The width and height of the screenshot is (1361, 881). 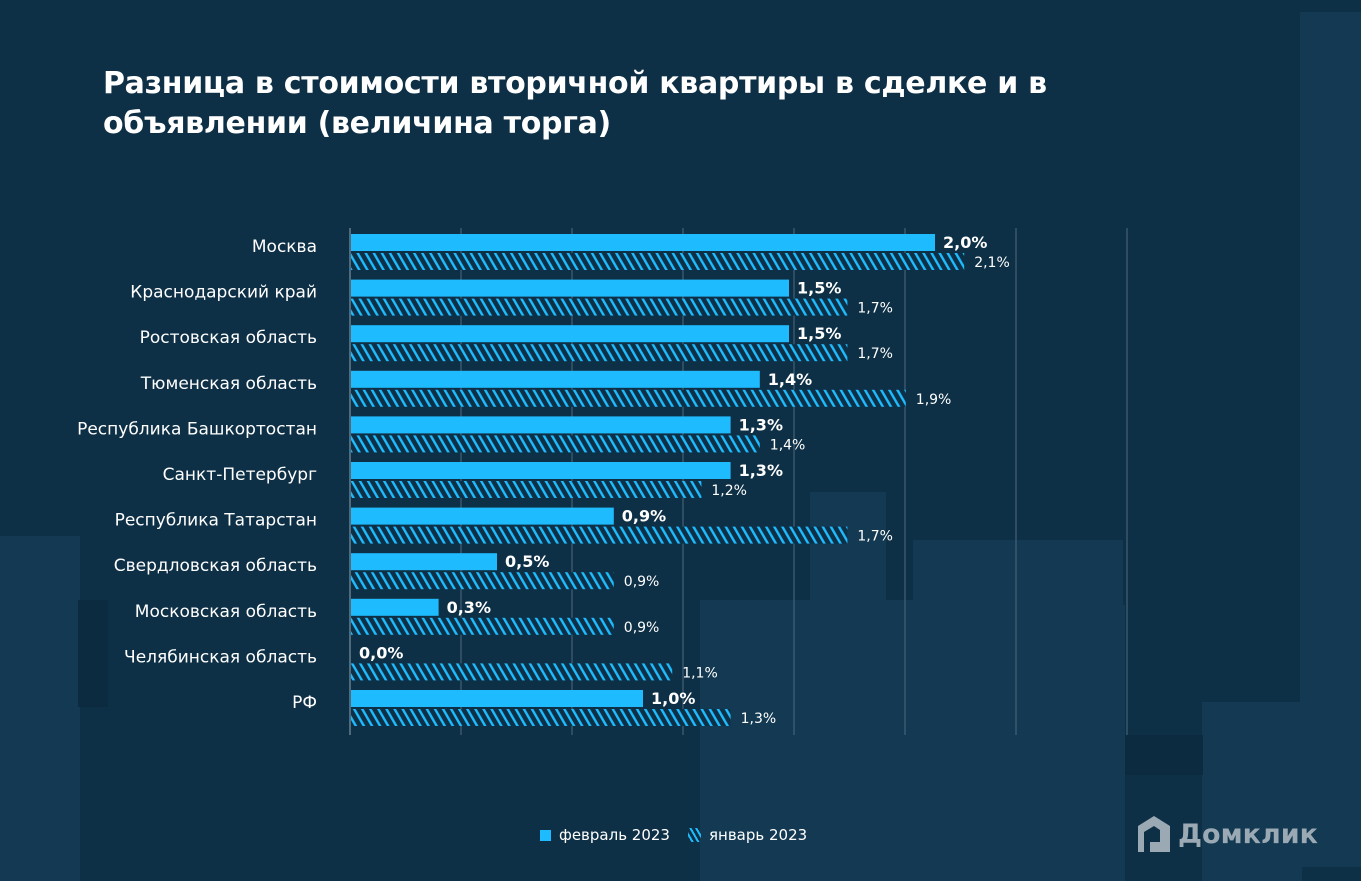 I want to click on category-label: Тюменская область, so click(x=228, y=384).